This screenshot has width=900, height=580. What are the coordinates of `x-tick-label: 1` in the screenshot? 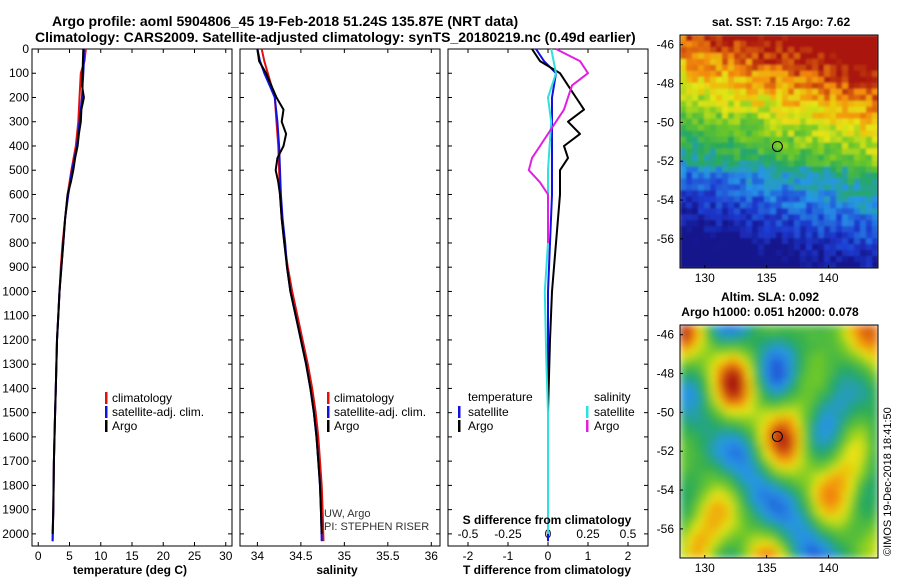 It's located at (588, 556).